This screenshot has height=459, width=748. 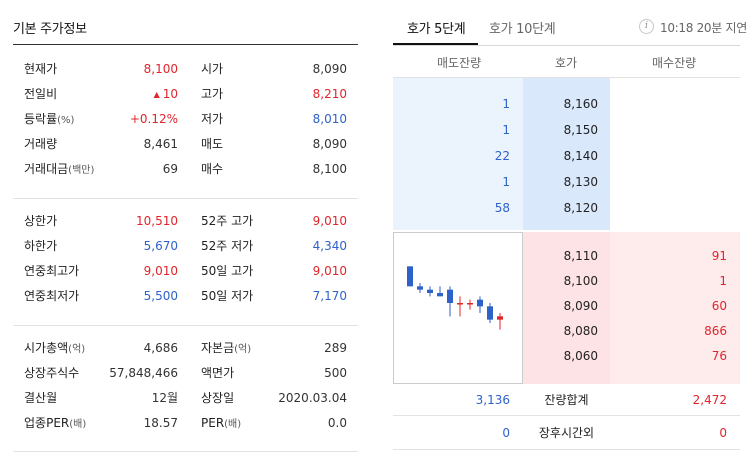 What do you see at coordinates (51, 271) in the screenshot?
I see `info-label: 연중최고가` at bounding box center [51, 271].